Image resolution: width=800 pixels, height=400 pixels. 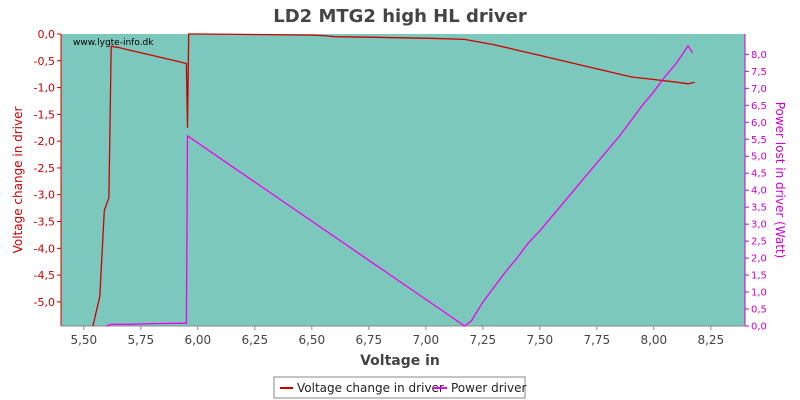 I want to click on right-axis-title: Power lost in driver (Watt), so click(x=780, y=180).